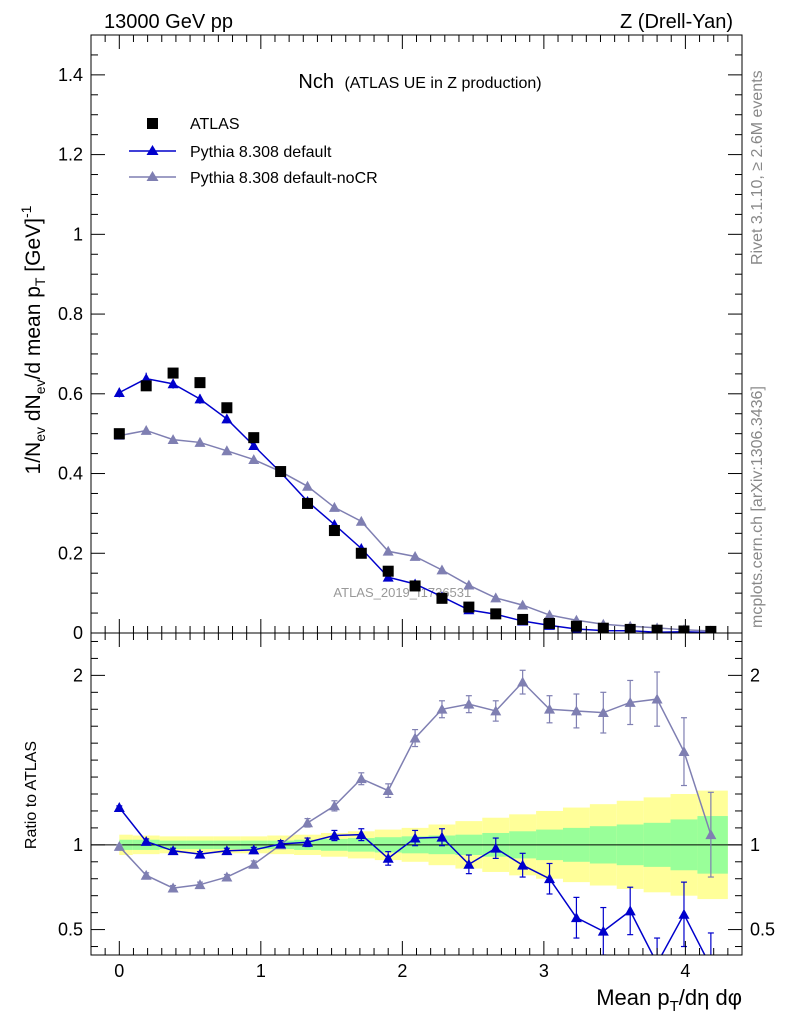  I want to click on header-left: 13000 GeV pp, so click(168, 22).